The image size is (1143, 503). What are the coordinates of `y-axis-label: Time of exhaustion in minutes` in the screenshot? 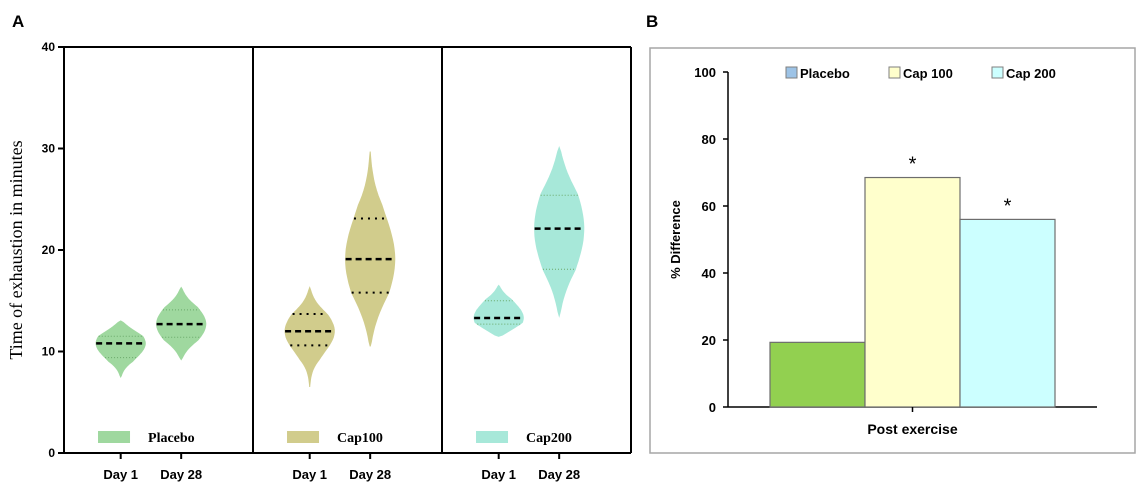 It's located at (16, 249).